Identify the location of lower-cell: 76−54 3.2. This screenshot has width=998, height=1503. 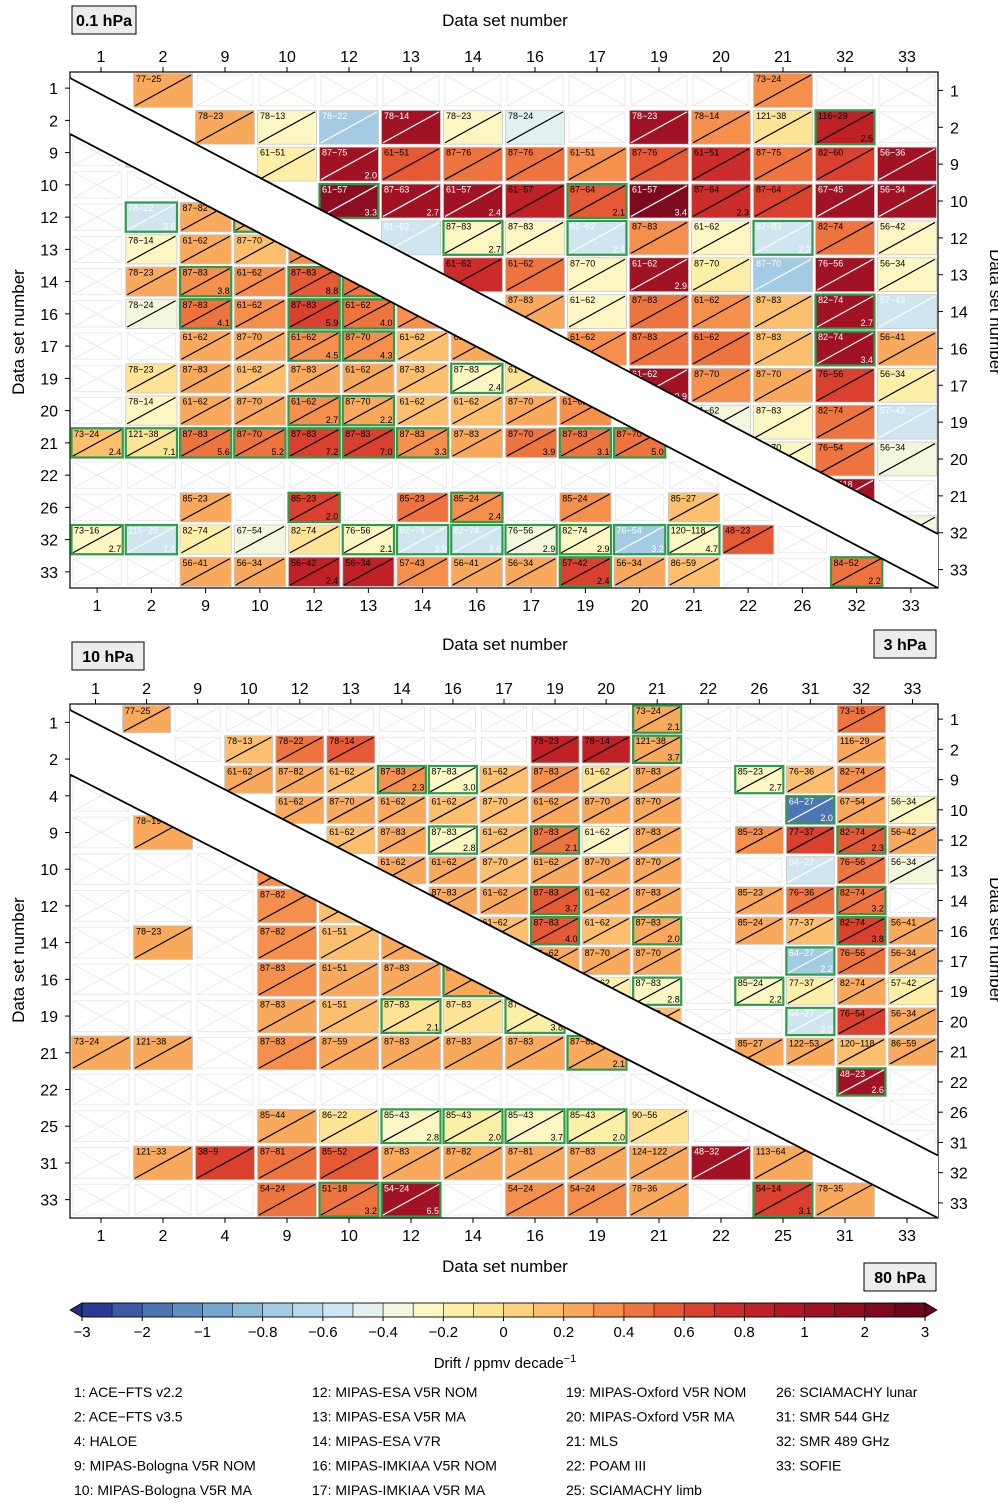
(639, 539).